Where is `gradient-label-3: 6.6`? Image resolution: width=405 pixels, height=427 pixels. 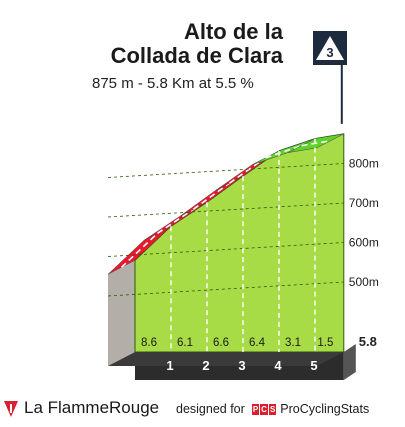
gradient-label-3: 6.6 is located at coordinates (221, 343).